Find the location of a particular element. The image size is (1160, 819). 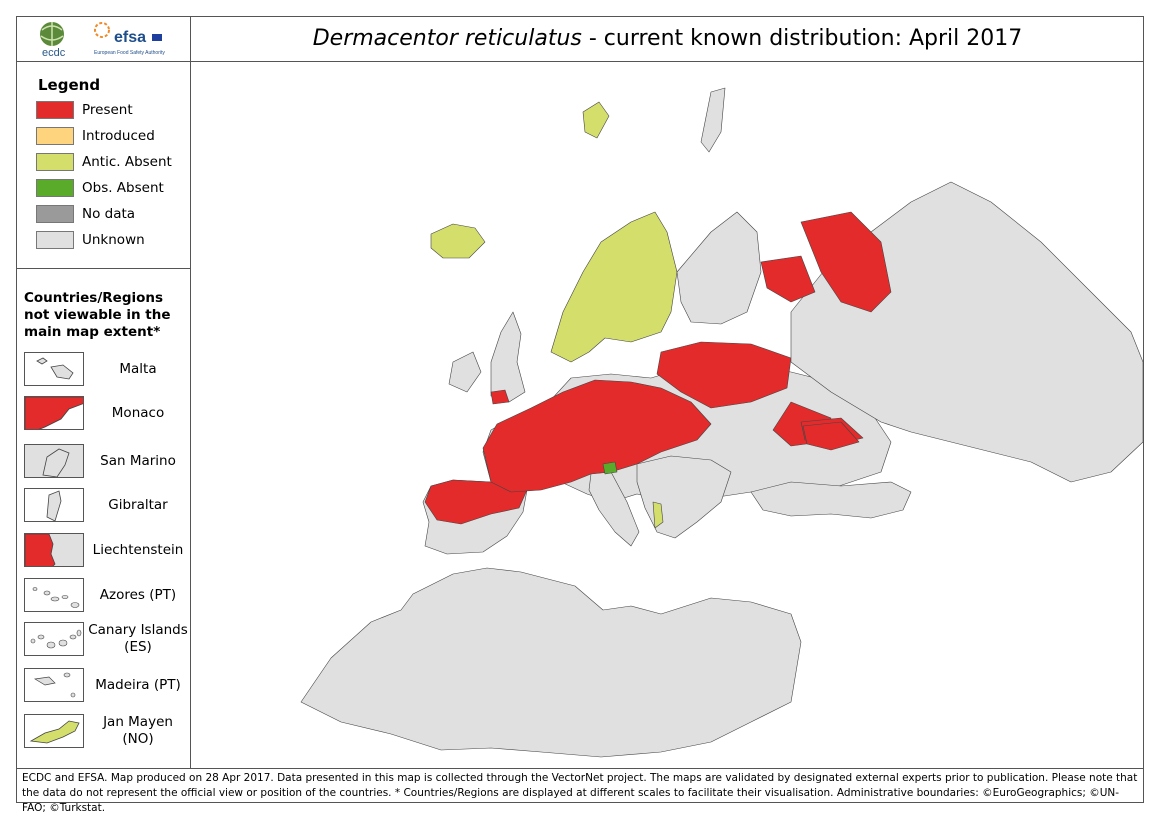

legend-item-unknown: Unknown is located at coordinates (90, 240).